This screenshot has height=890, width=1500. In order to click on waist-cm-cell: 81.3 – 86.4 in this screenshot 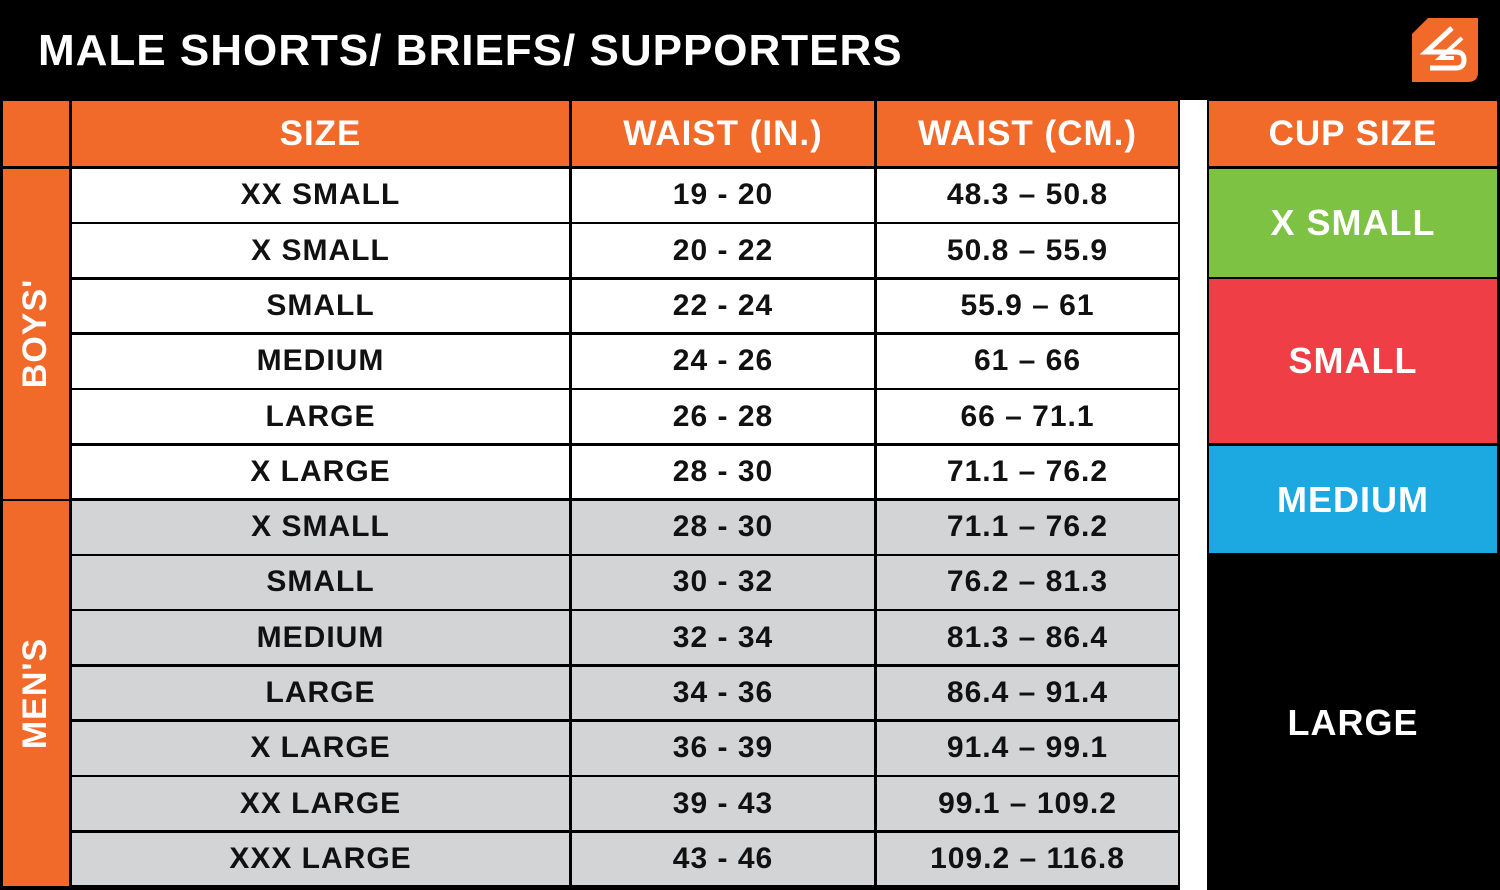, I will do `click(1027, 638)`.